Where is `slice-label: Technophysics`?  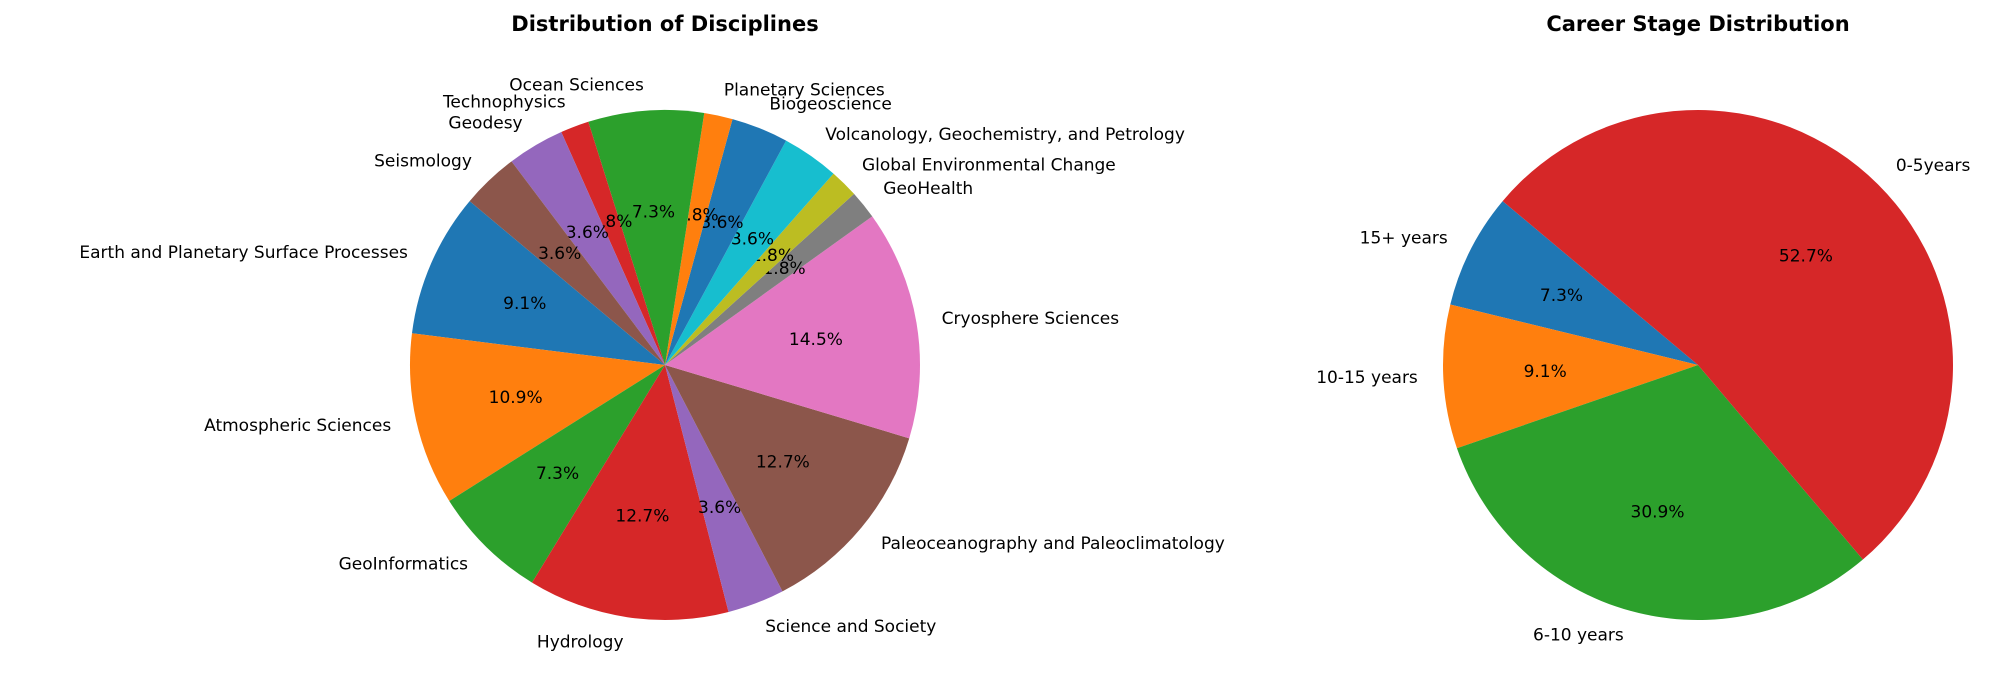 slice-label: Technophysics is located at coordinates (504, 103).